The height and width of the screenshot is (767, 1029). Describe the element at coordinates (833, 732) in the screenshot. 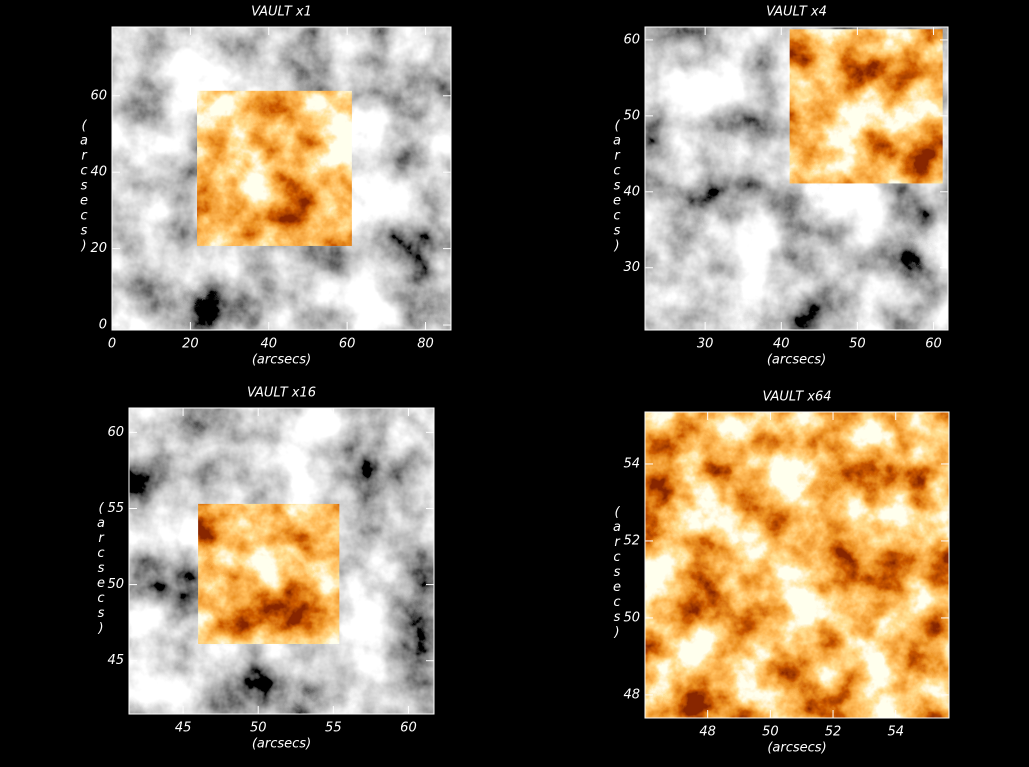

I see `x-tick-label: 52` at that location.